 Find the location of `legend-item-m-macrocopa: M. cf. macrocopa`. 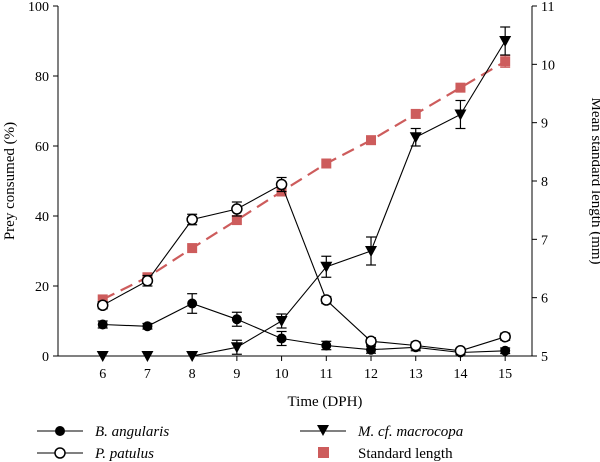

legend-item-m-macrocopa: M. cf. macrocopa is located at coordinates (381, 432).